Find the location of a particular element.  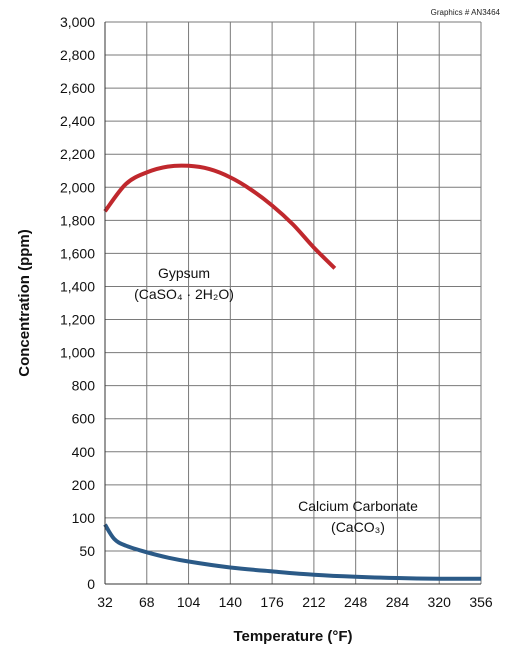

calcium-carbonate-formula: (CaCO₃) is located at coordinates (358, 527).